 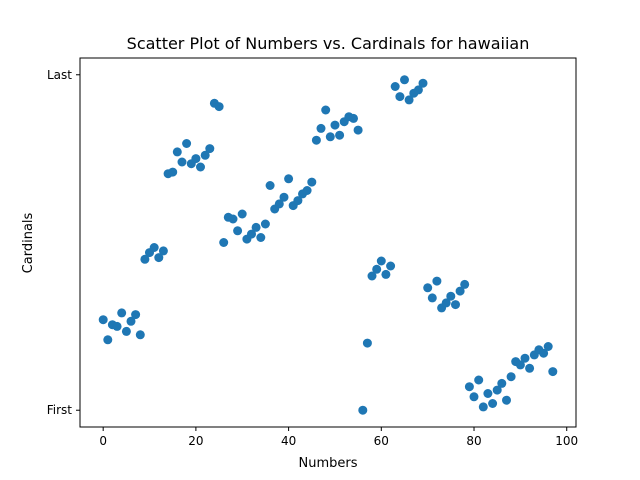 I want to click on x-tick-label: 100, so click(x=566, y=441).